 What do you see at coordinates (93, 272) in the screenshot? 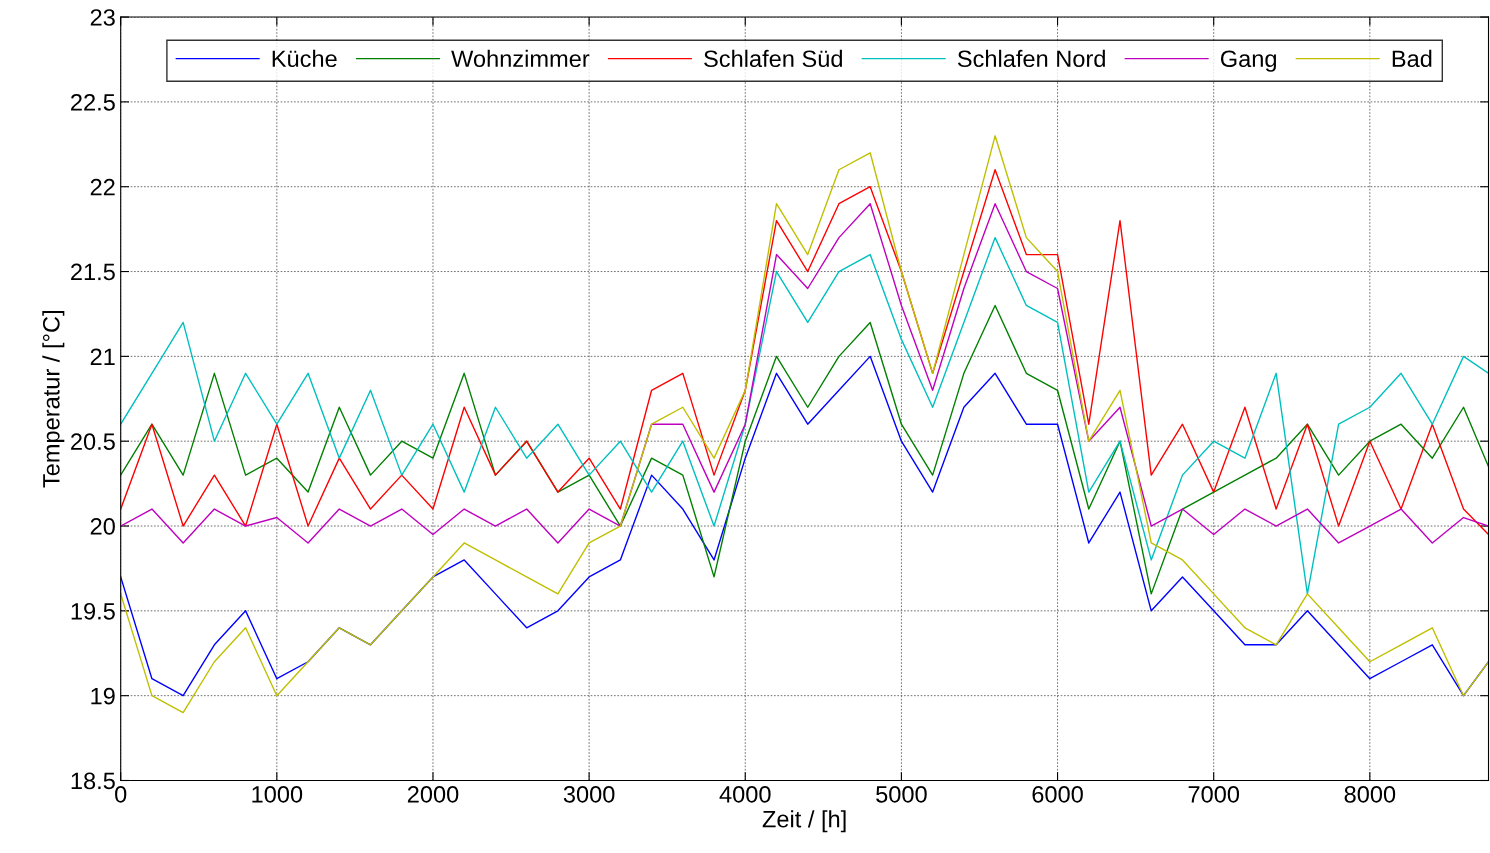
I see `y-tick-label: 21.5` at bounding box center [93, 272].